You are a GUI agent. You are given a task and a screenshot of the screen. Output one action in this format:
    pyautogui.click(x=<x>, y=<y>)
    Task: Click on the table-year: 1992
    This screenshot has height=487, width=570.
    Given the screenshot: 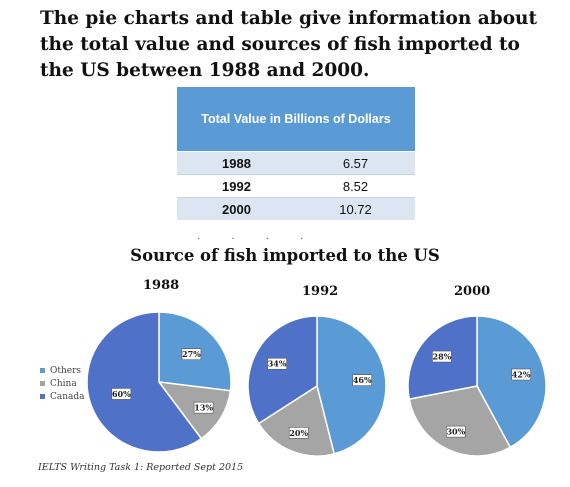 What is the action you would take?
    pyautogui.click(x=236, y=186)
    